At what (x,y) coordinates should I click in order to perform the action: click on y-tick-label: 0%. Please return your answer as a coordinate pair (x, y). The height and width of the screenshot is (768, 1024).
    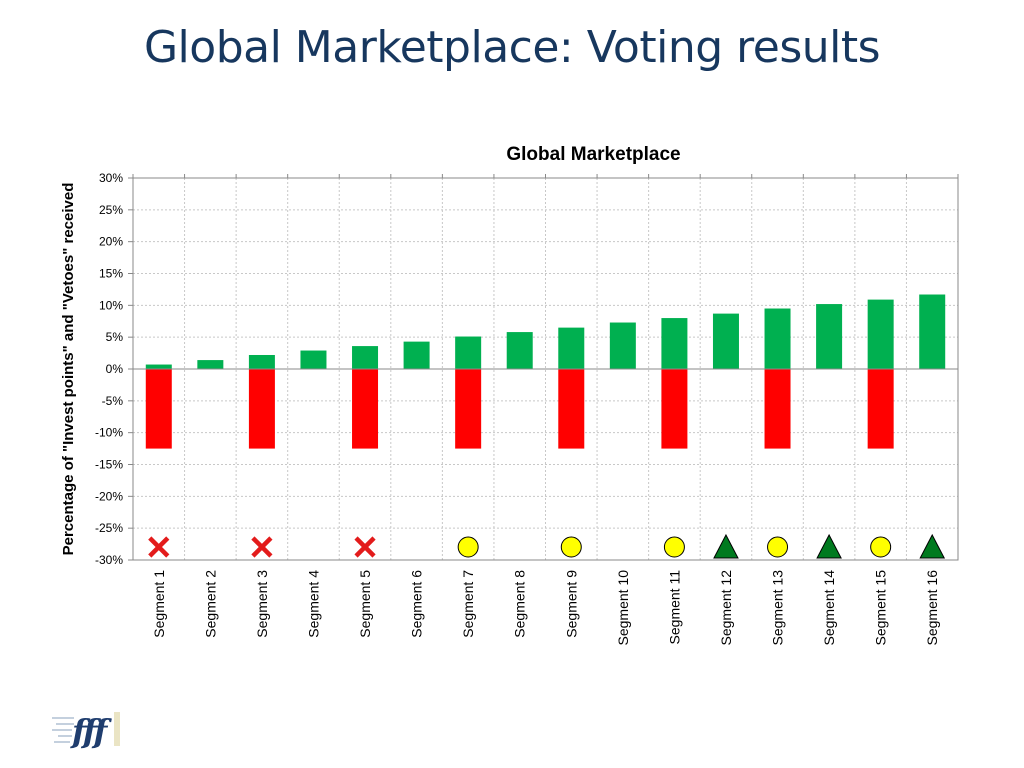
    Looking at the image, I should click on (115, 369).